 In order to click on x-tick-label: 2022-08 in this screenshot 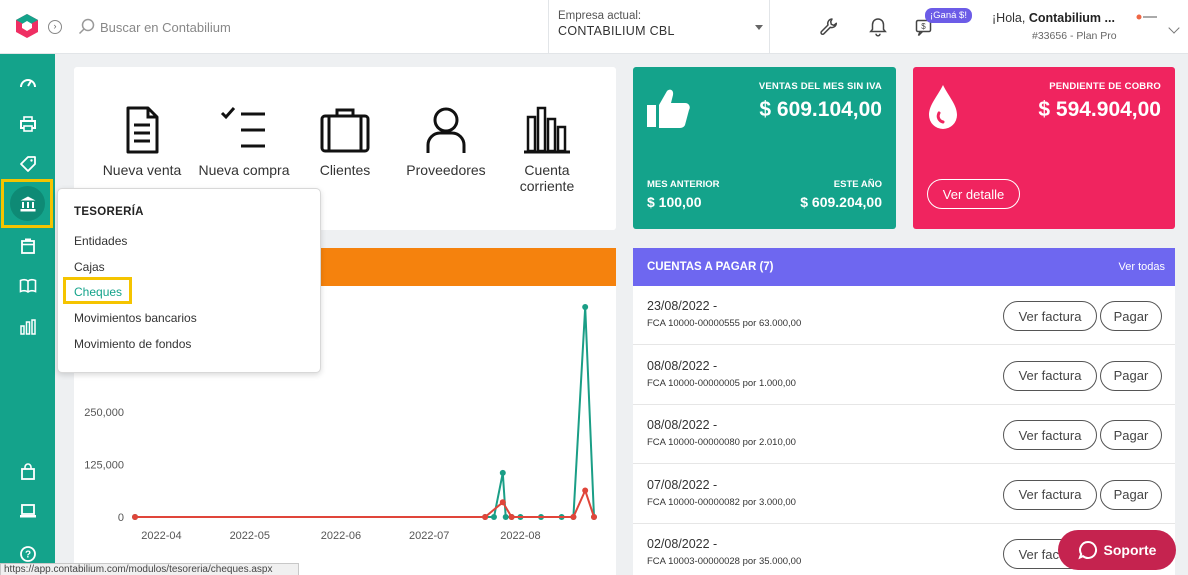, I will do `click(520, 536)`.